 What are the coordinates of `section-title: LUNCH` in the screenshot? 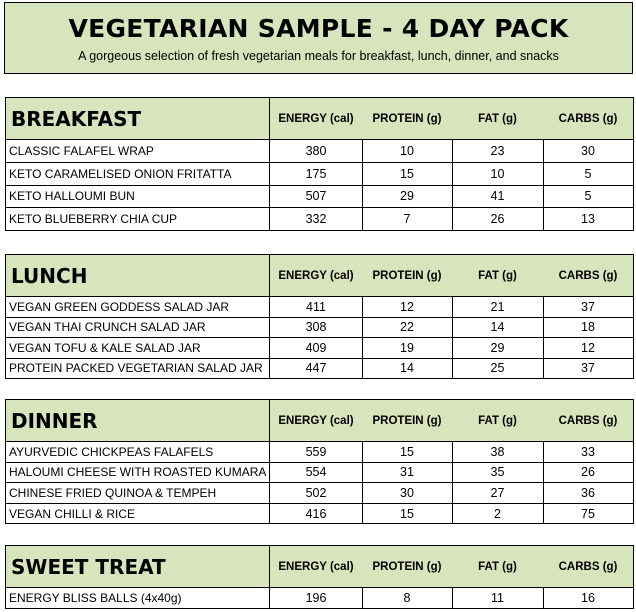 It's located at (137, 275).